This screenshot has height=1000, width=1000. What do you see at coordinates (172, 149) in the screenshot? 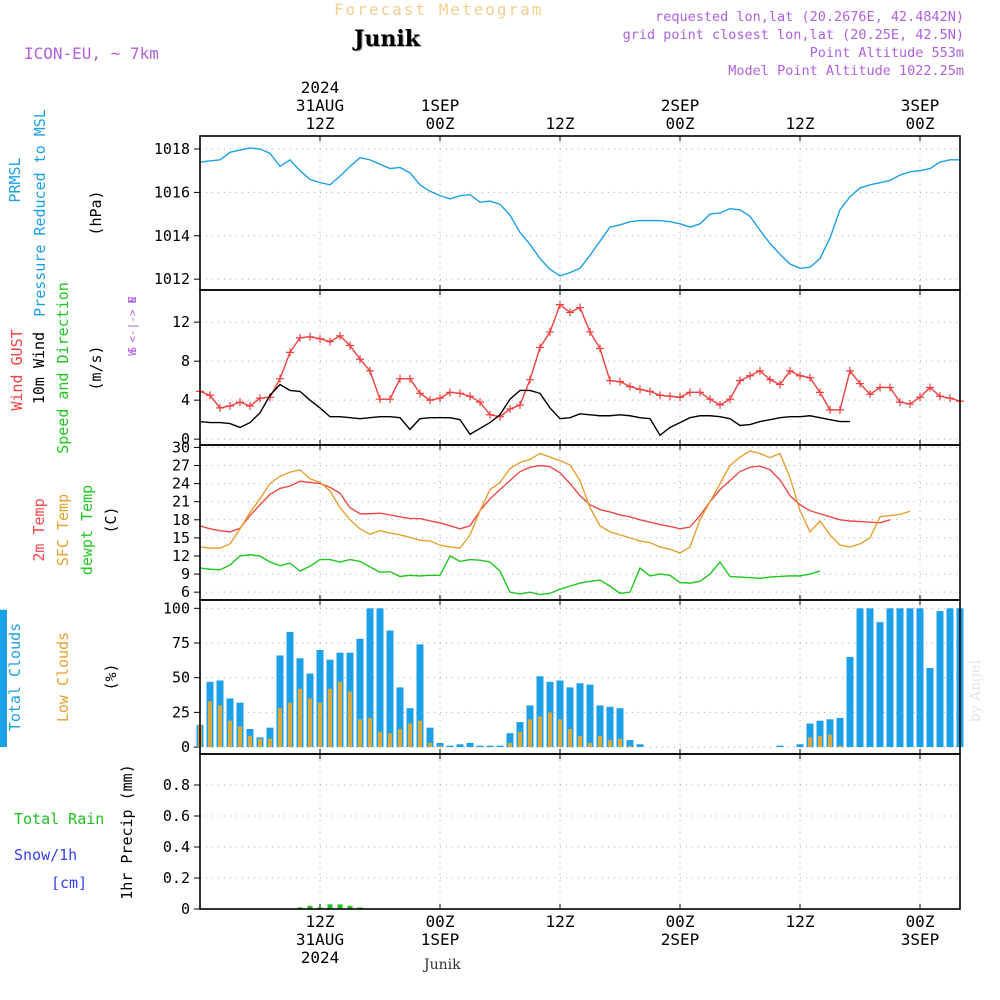
I see `y-tick-label: 1018` at bounding box center [172, 149].